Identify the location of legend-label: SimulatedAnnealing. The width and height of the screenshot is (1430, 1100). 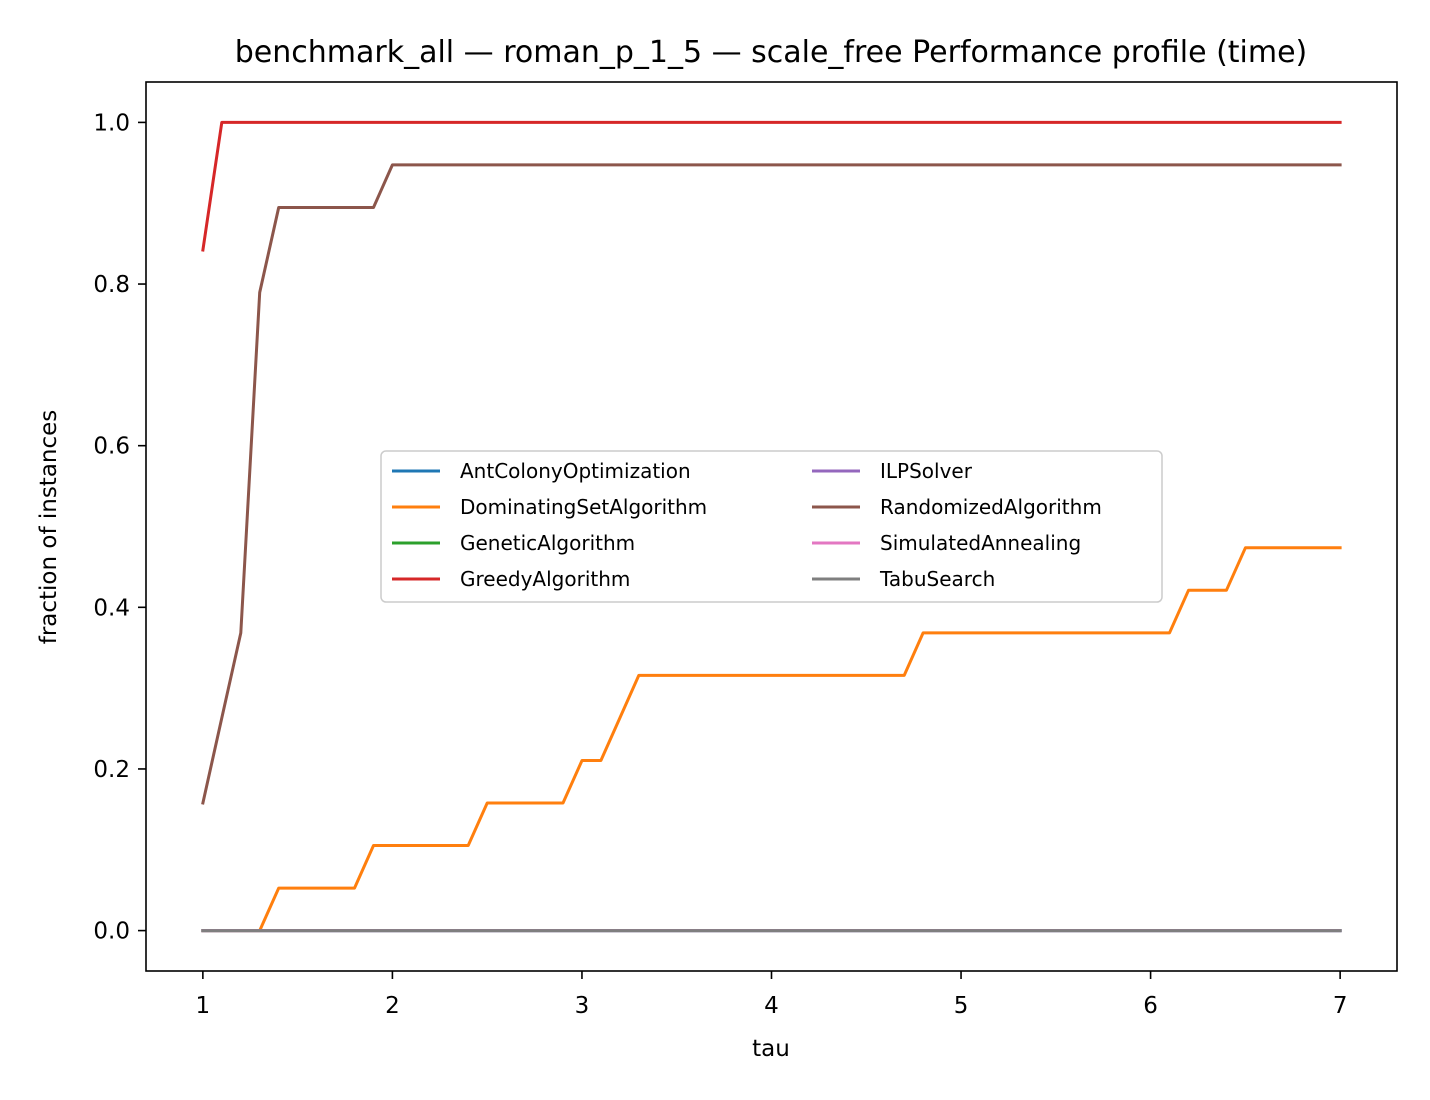
(980, 543).